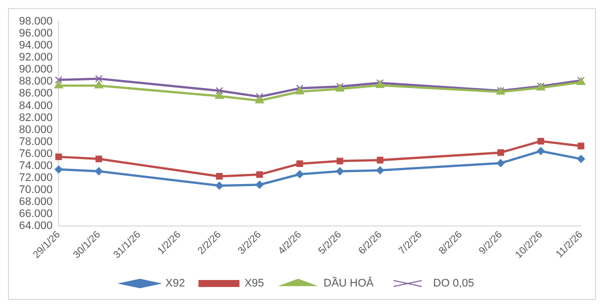 The height and width of the screenshot is (308, 604). I want to click on legend-label: X92, so click(175, 284).